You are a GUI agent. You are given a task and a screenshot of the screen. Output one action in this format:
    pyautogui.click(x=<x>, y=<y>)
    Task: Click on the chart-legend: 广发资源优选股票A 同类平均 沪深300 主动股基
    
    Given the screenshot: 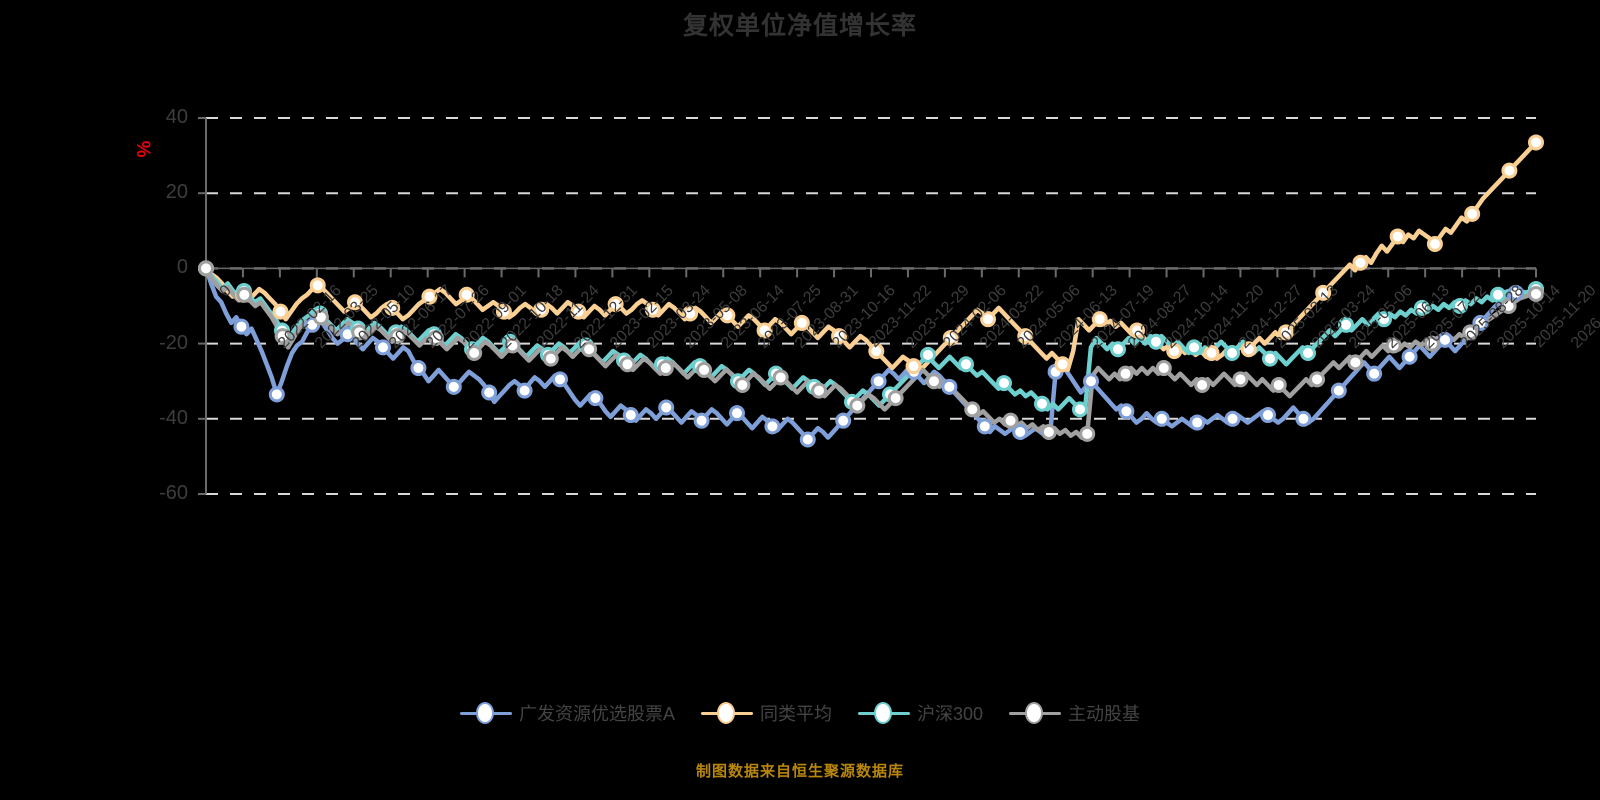 What is the action you would take?
    pyautogui.click(x=800, y=713)
    